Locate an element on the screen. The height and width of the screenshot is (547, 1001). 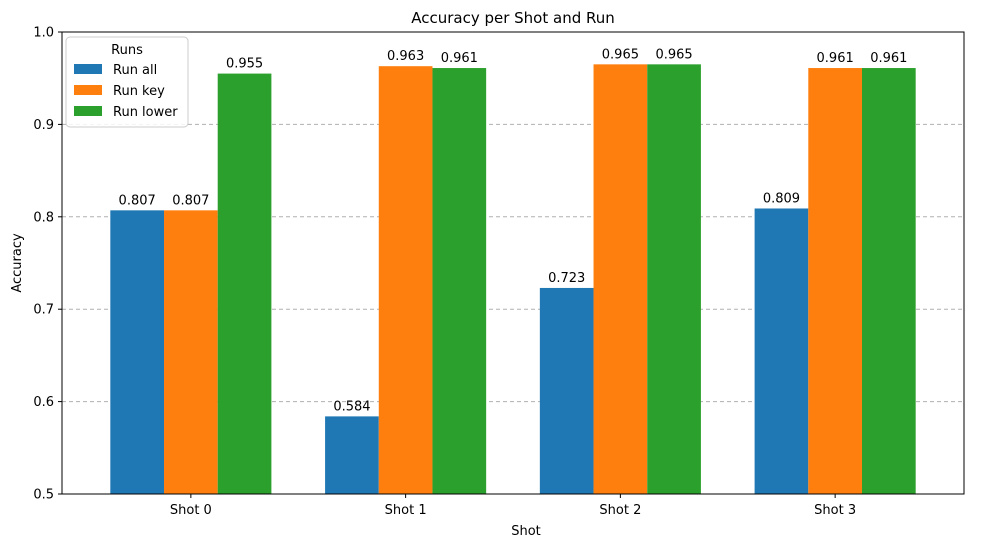
data-label: 0.963 is located at coordinates (405, 56).